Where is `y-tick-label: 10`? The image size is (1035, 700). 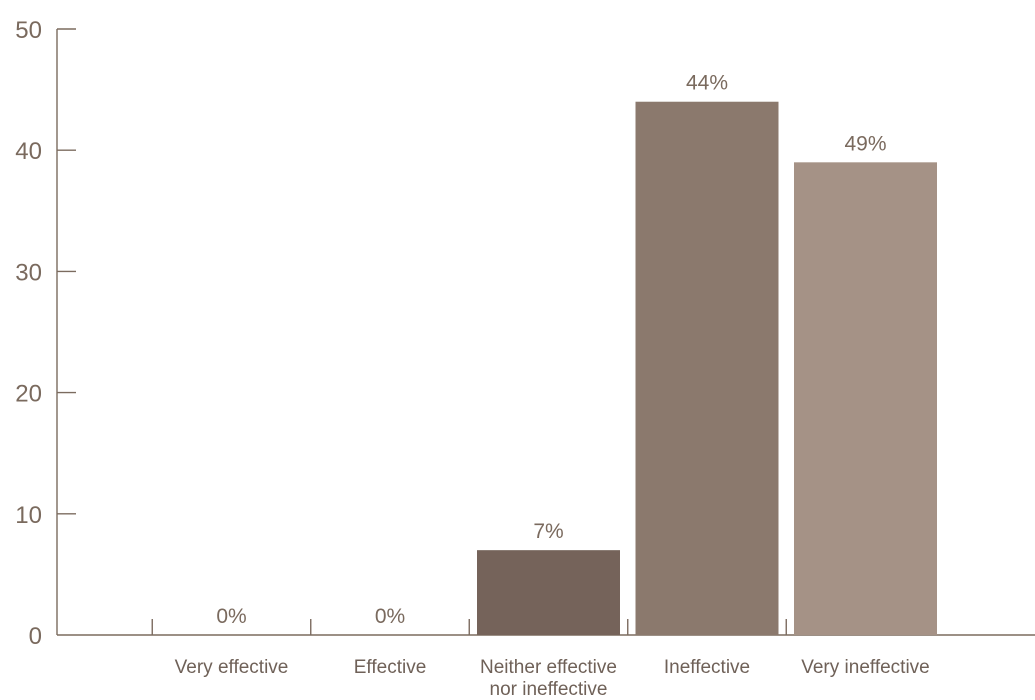 y-tick-label: 10 is located at coordinates (28, 515).